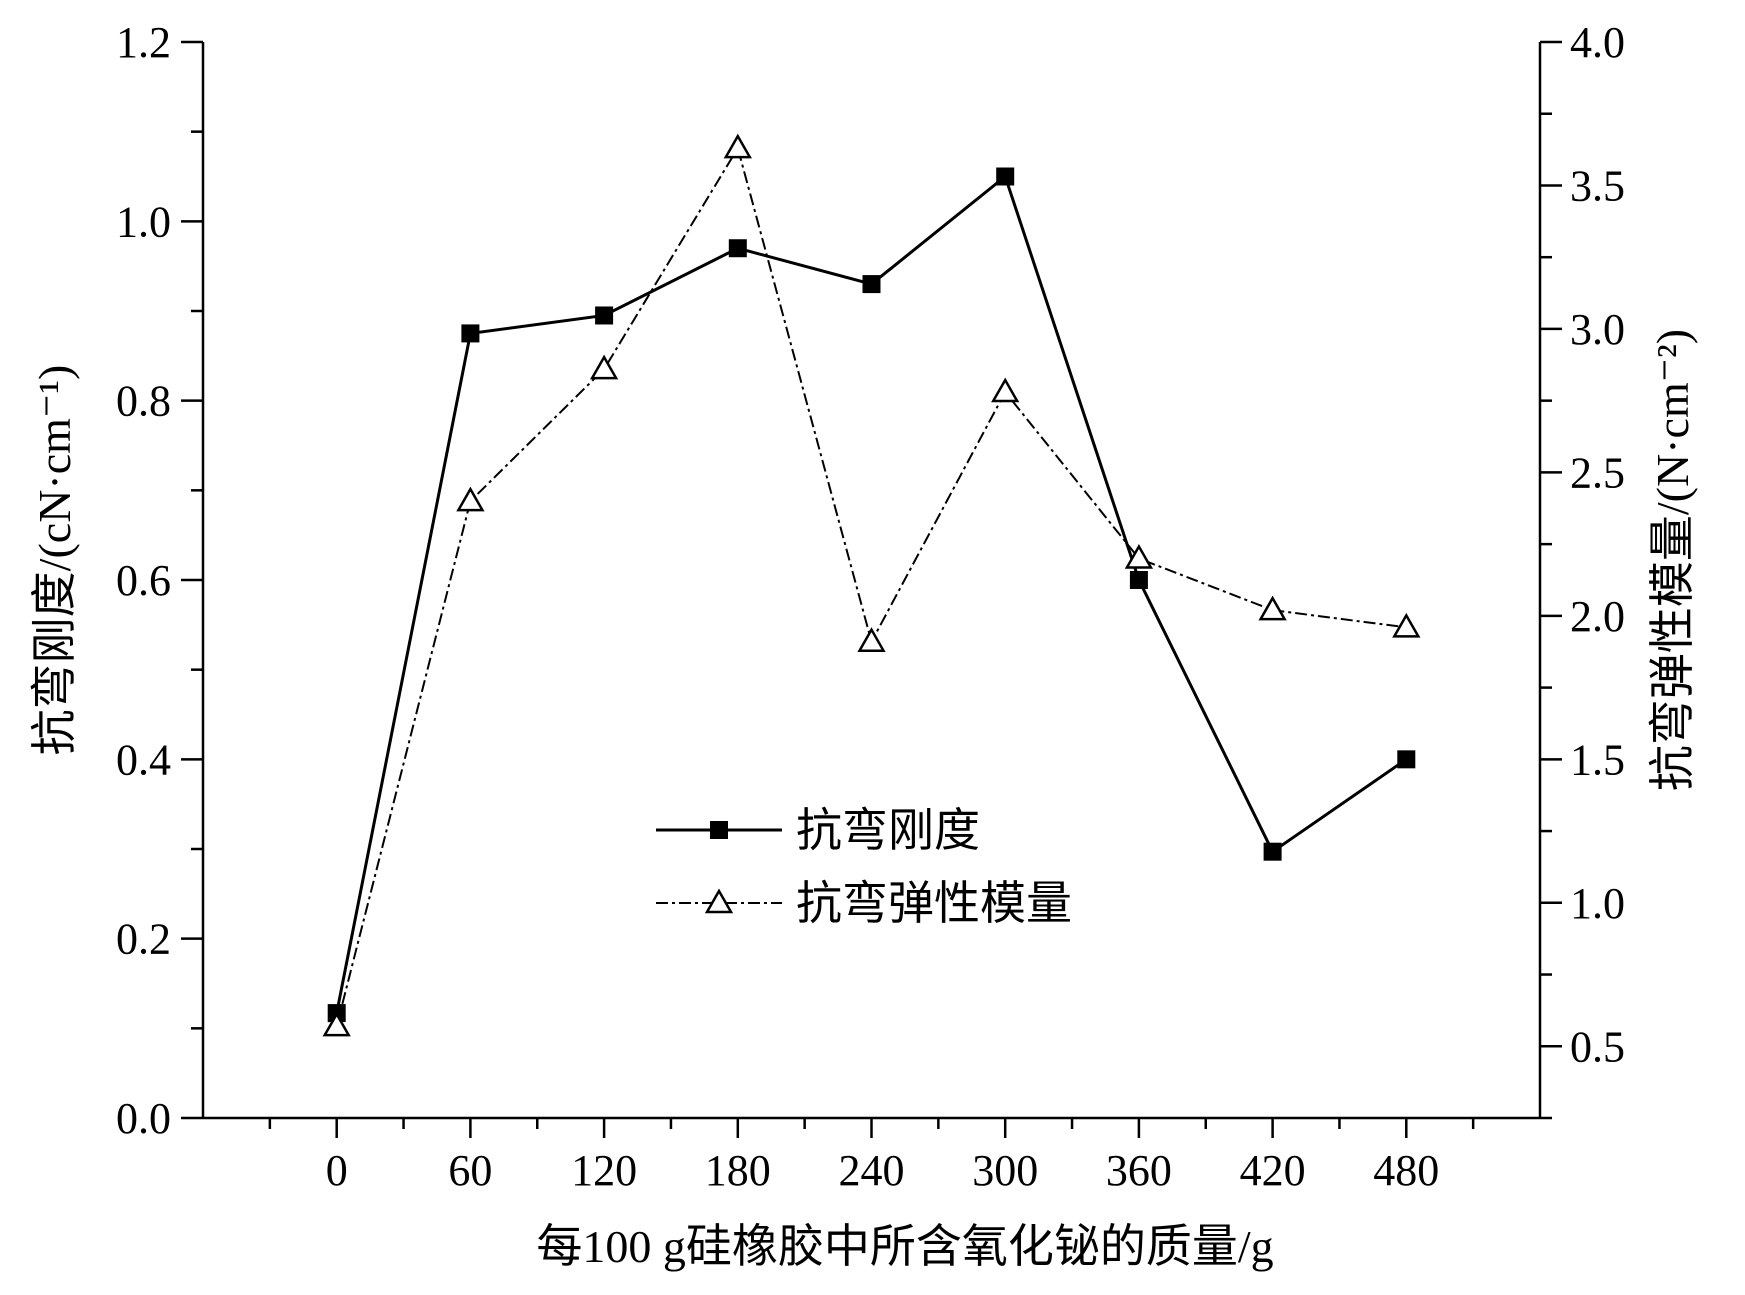 The image size is (1745, 1295). Describe the element at coordinates (1597, 185) in the screenshot. I see `y-right-tick-label: 3.5` at that location.